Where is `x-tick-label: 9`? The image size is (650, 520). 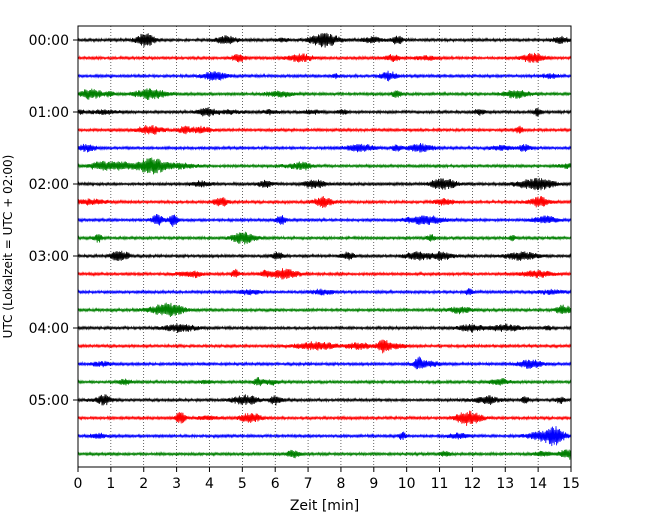
x-tick-label: 9 is located at coordinates (373, 484).